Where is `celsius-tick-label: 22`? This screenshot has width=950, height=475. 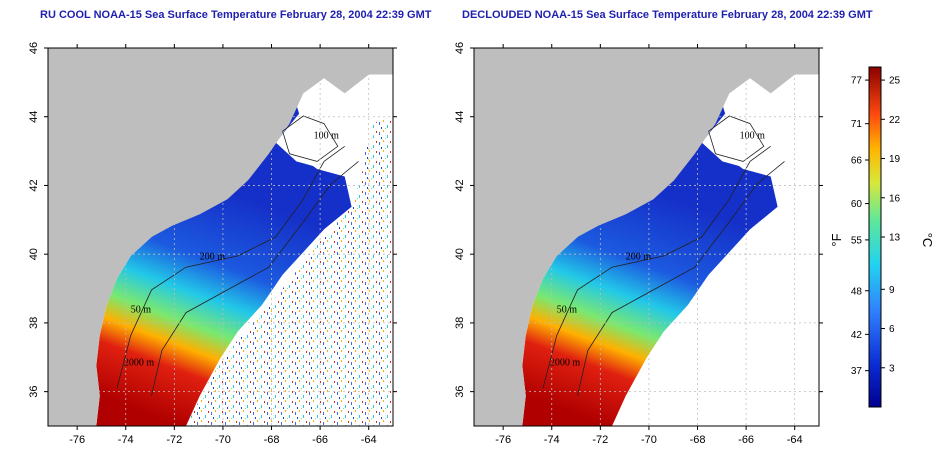
celsius-tick-label: 22 is located at coordinates (895, 120).